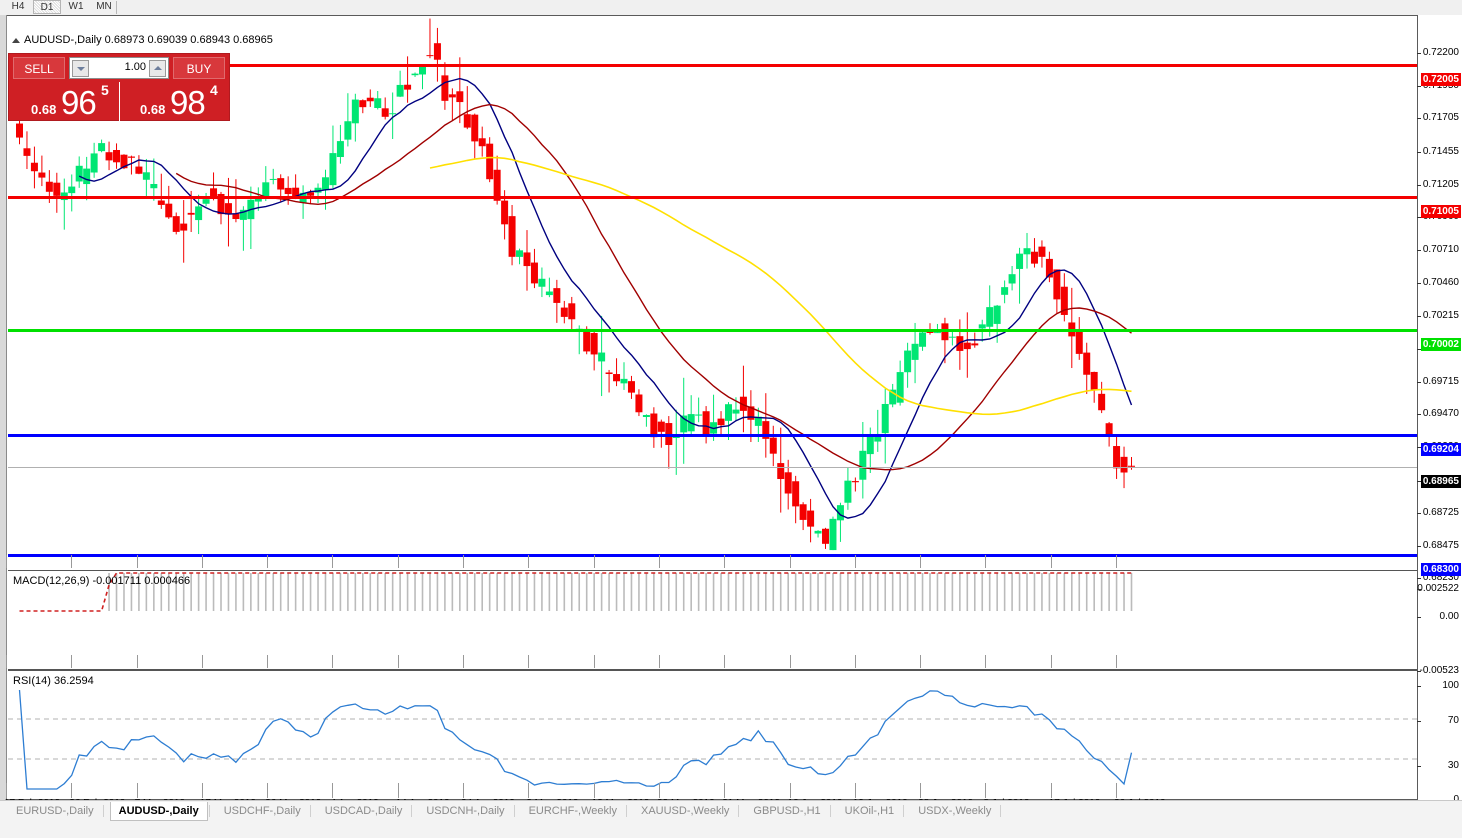 This screenshot has height=838, width=1462. Describe the element at coordinates (685, 811) in the screenshot. I see `chart-tab-xauusdweekly: XAUUSD-,Weekly` at that location.